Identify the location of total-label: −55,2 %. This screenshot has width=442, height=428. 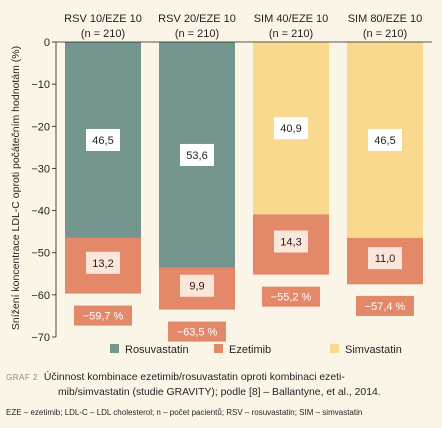
(291, 298).